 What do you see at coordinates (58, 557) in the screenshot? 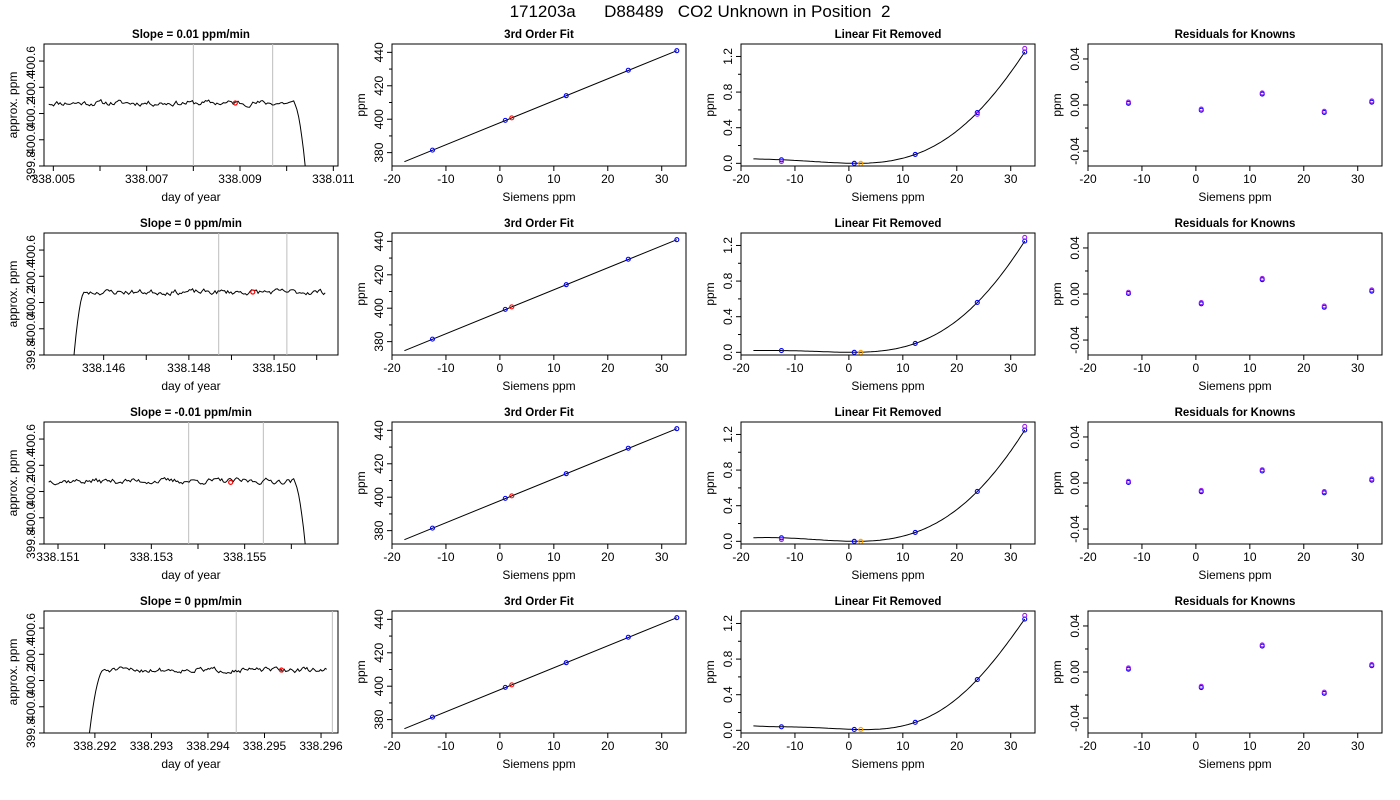
I see `x-tick-label: 338.151` at bounding box center [58, 557].